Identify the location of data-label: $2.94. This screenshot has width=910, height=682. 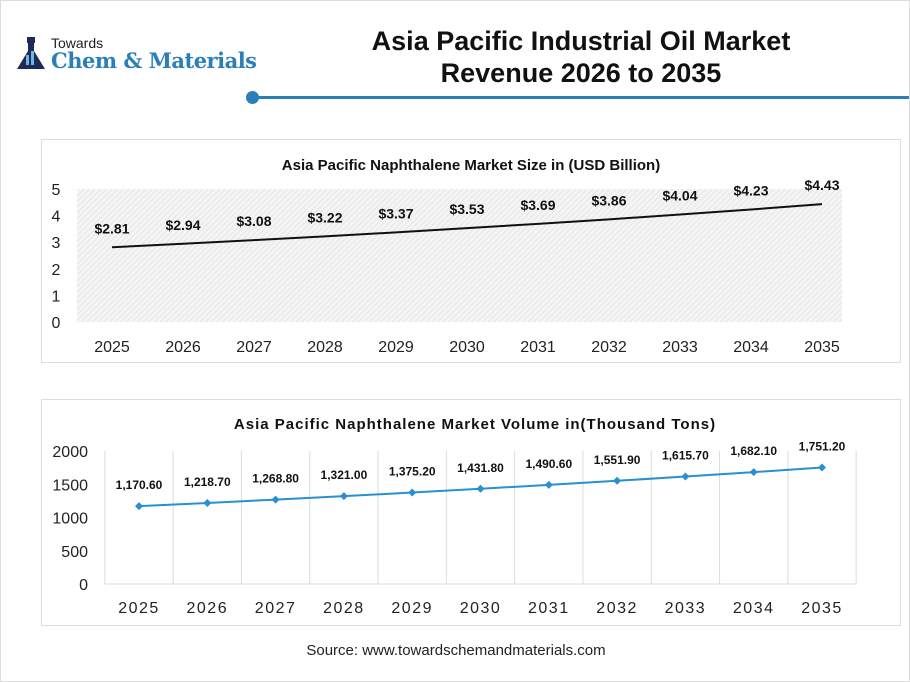
(182, 225).